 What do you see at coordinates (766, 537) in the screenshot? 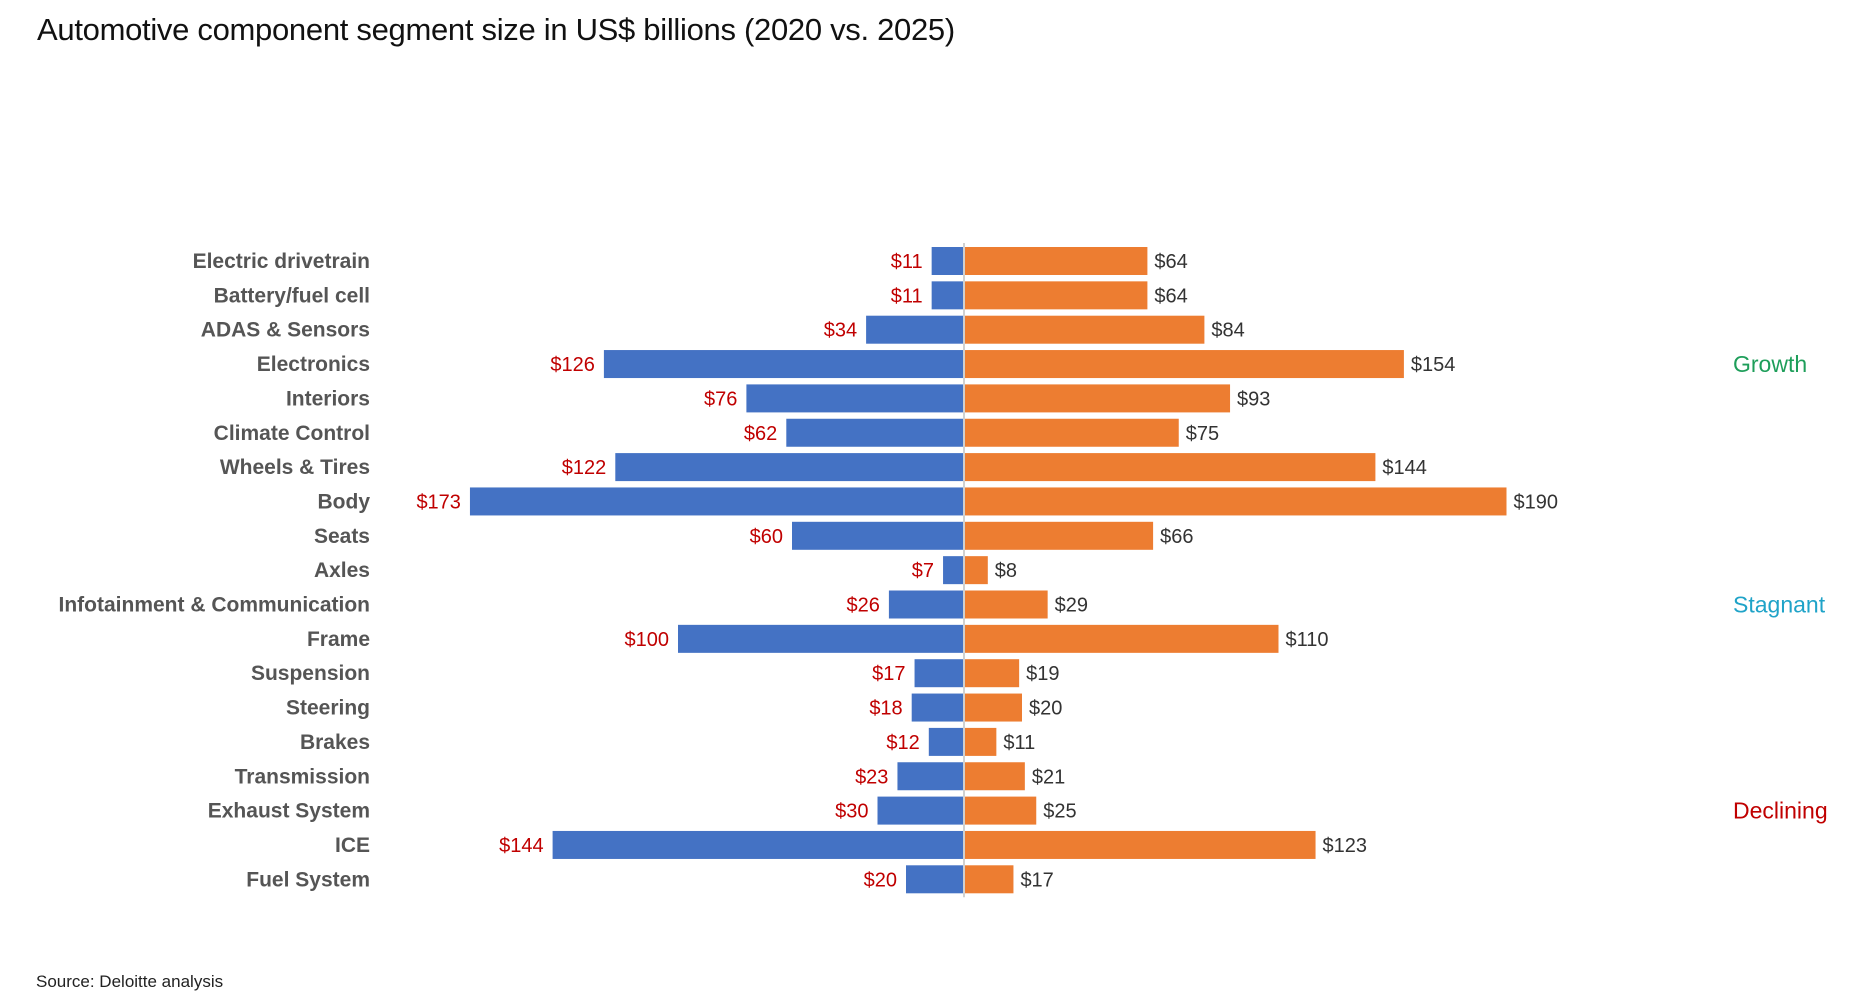
I see `value-label-2020: $60` at bounding box center [766, 537].